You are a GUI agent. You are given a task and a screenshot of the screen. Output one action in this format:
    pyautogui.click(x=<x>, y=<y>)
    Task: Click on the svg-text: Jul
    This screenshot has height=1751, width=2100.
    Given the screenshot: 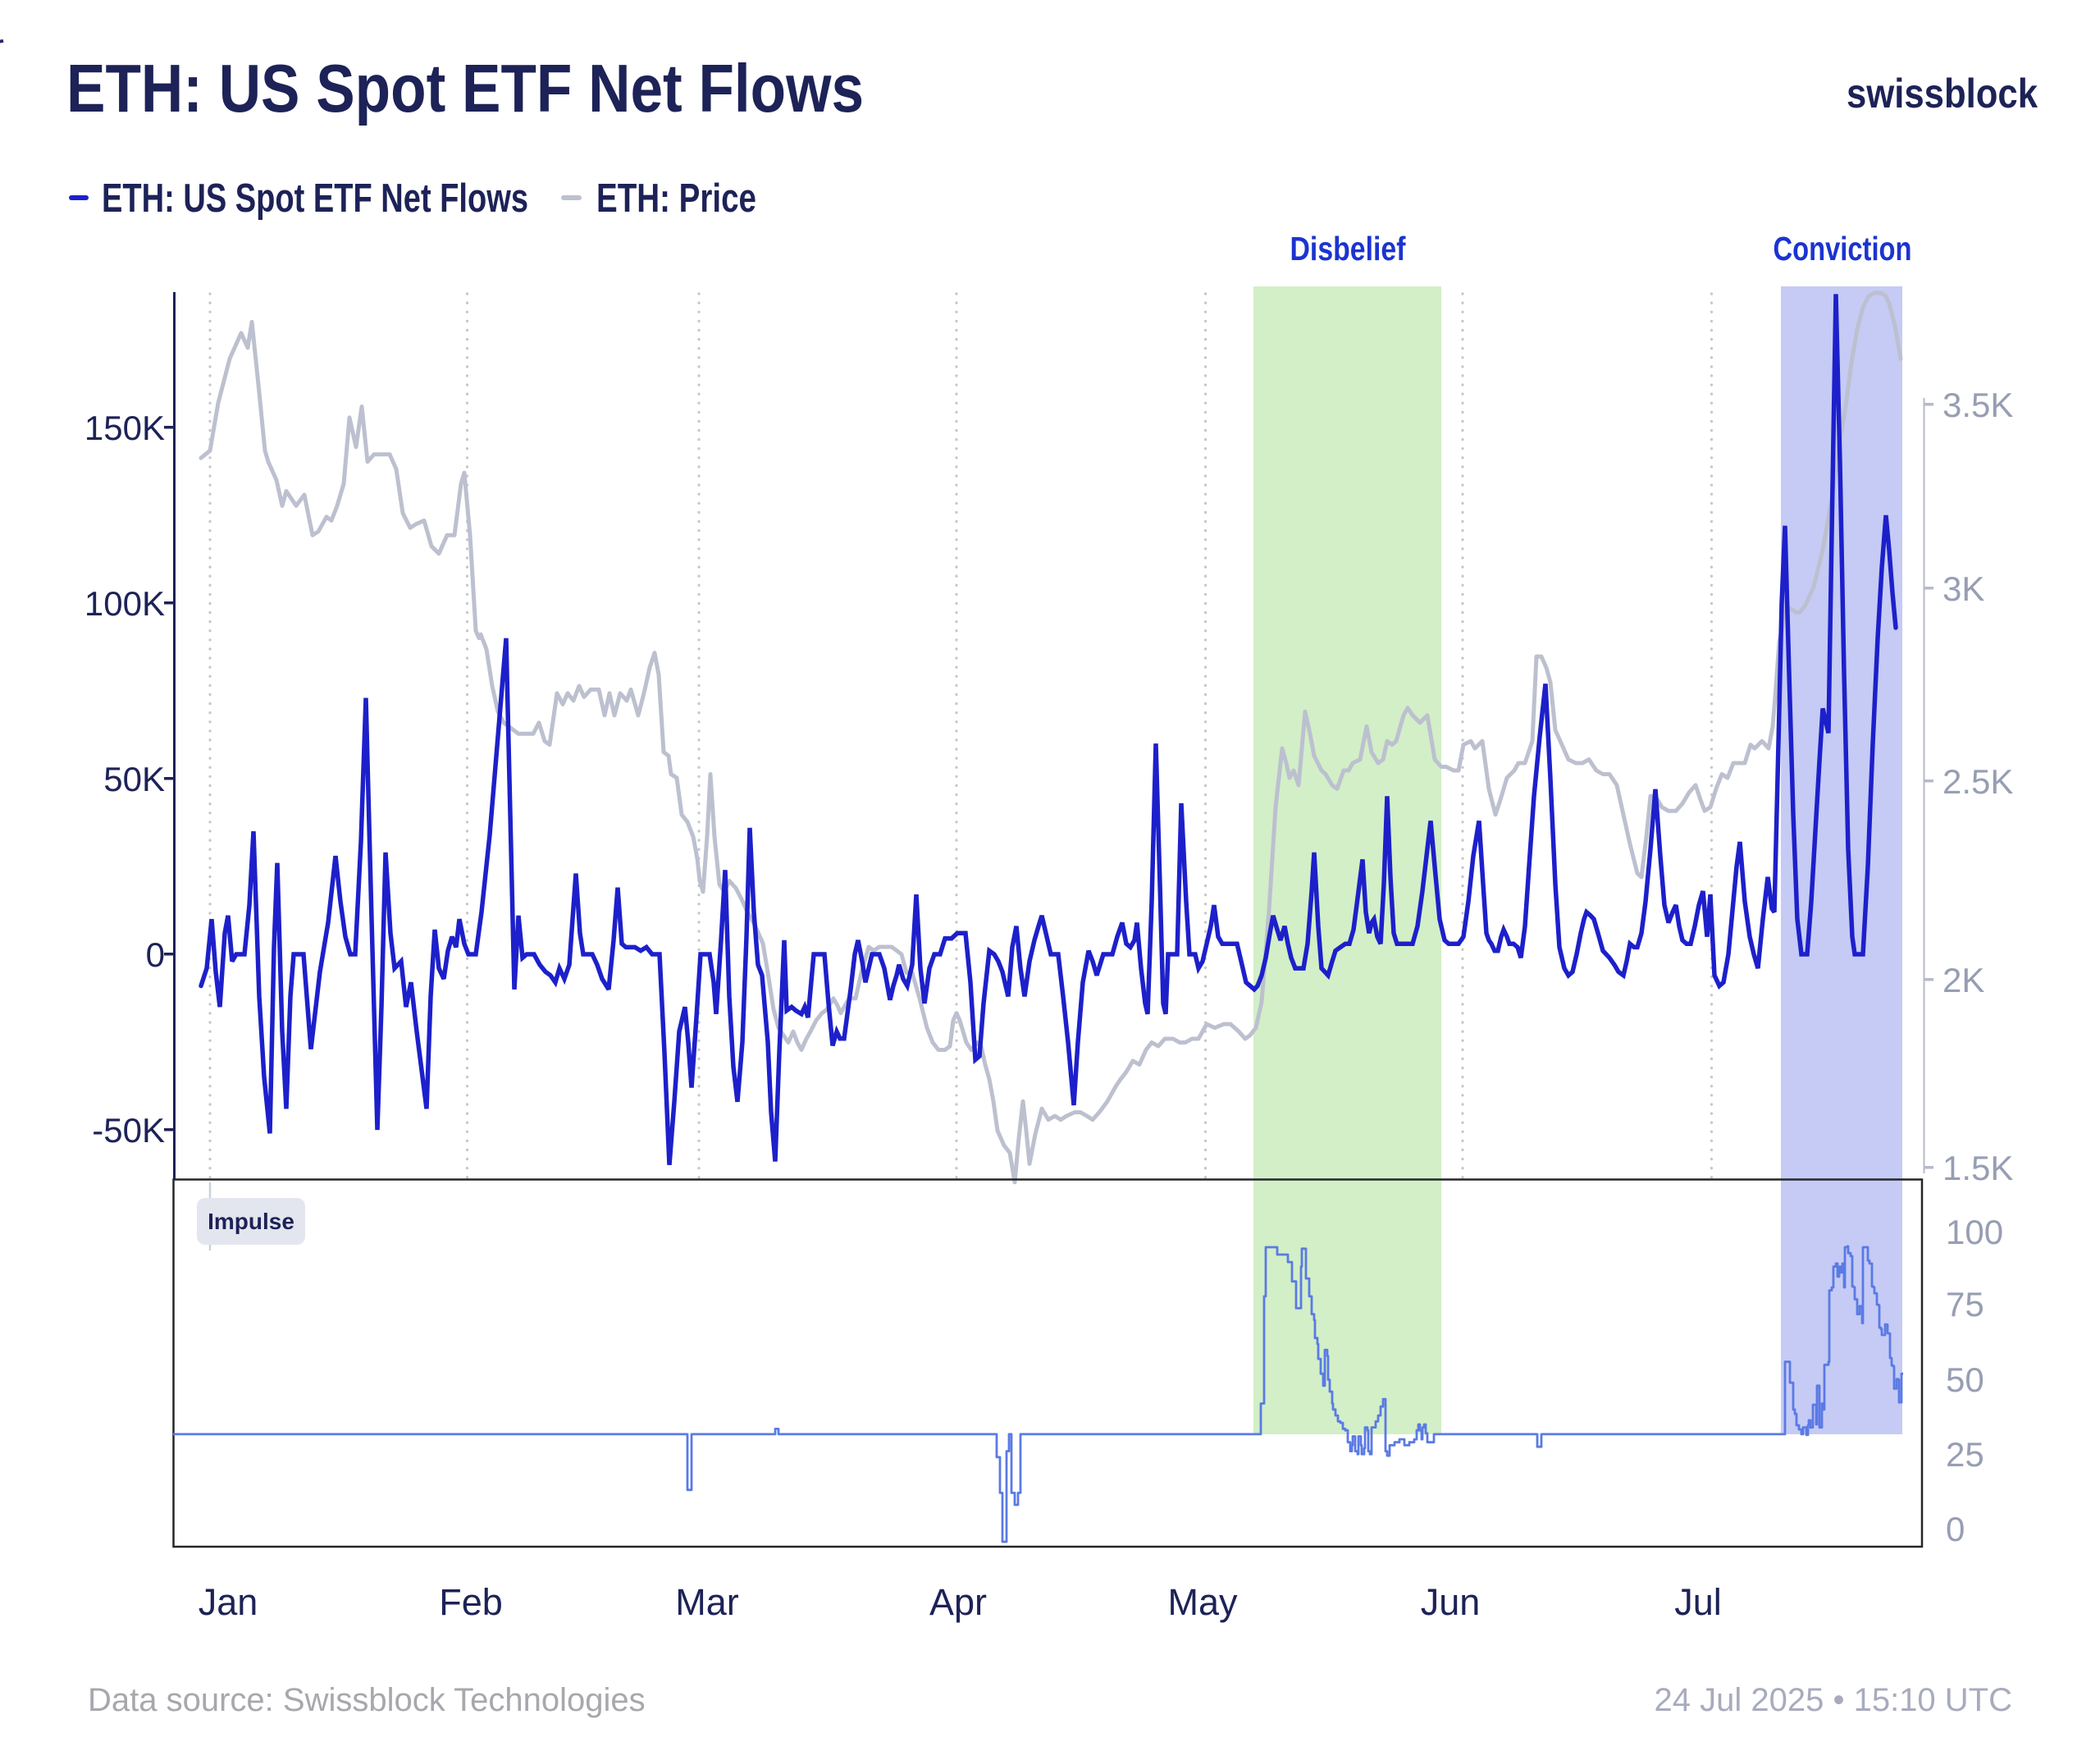 What is the action you would take?
    pyautogui.click(x=1698, y=1602)
    